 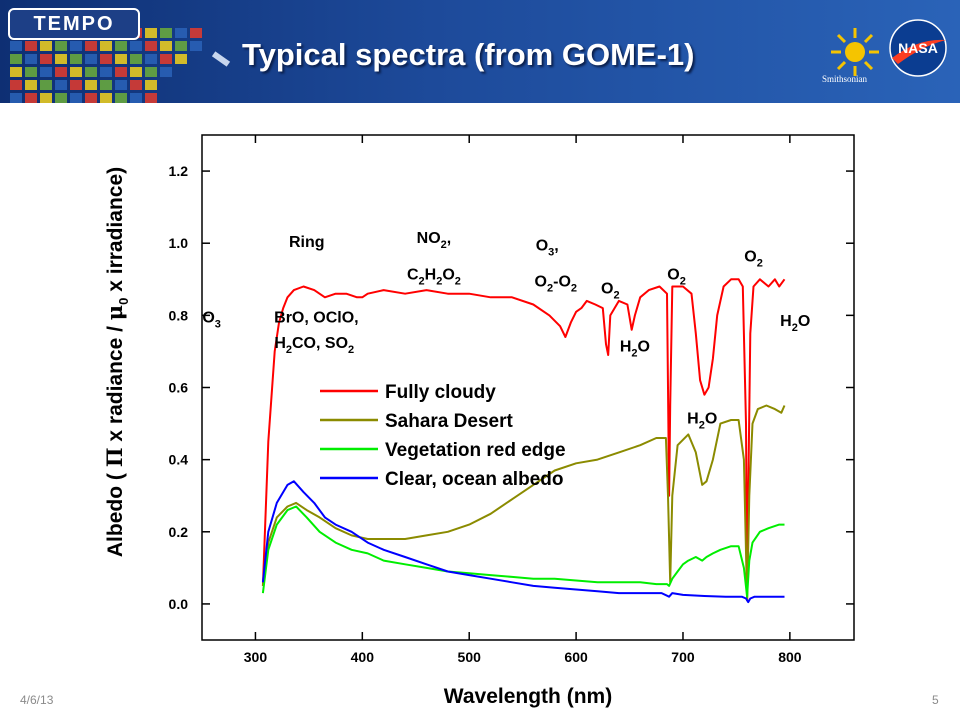 I want to click on y-tick-label: 0.8, so click(x=179, y=315).